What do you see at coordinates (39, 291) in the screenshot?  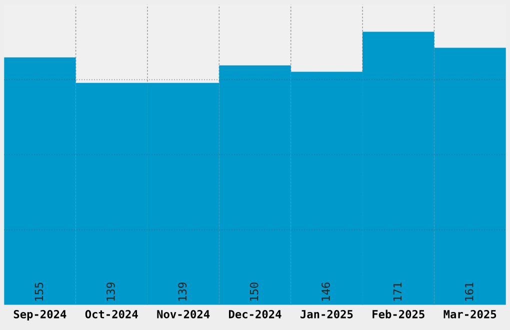 I see `data-label: 155` at bounding box center [39, 291].